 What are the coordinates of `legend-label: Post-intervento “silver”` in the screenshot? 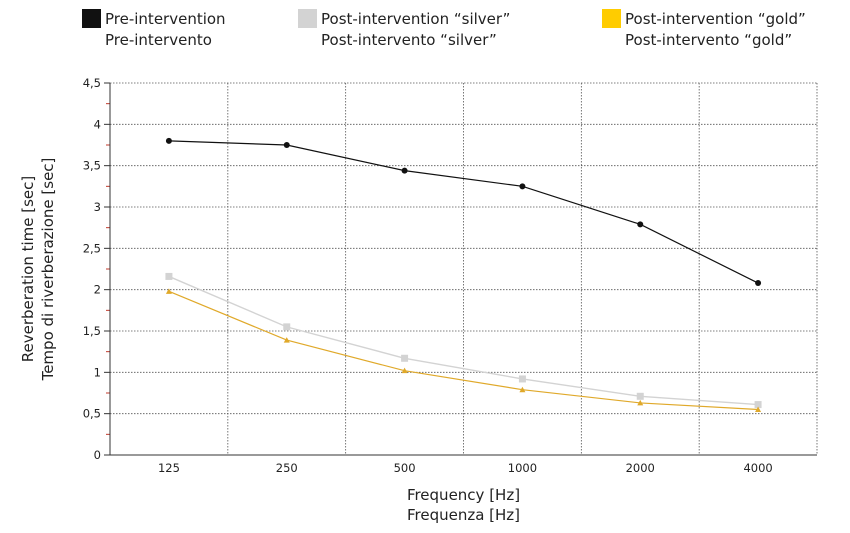 It's located at (409, 40).